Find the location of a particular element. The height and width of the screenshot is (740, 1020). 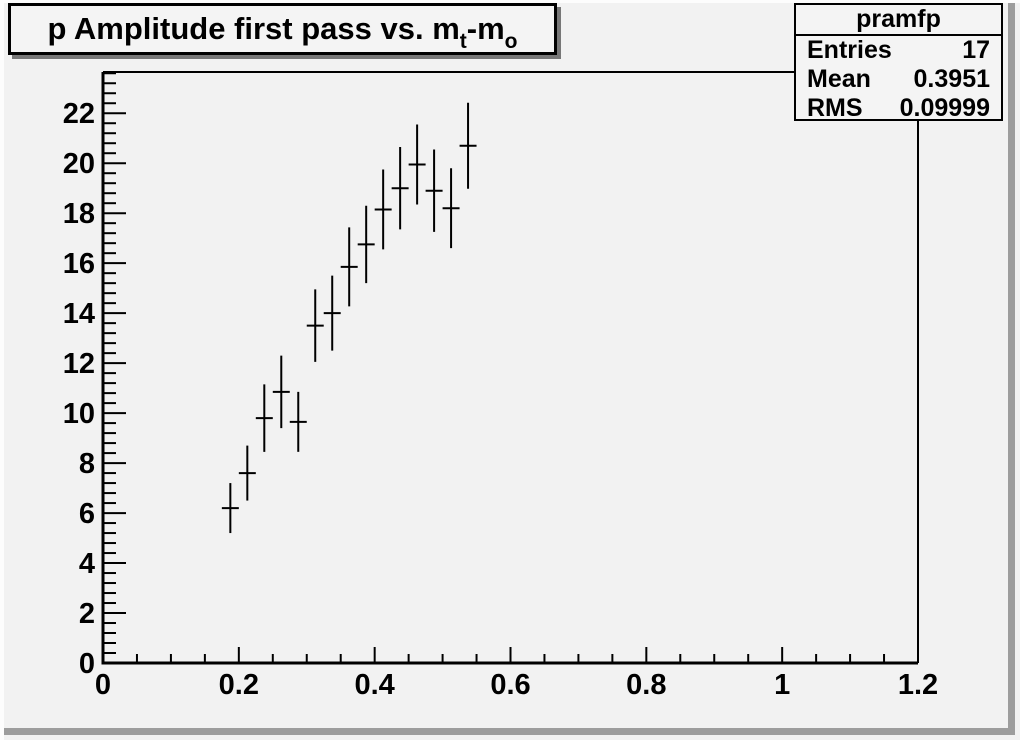

svg-text: 22 is located at coordinates (79, 114).